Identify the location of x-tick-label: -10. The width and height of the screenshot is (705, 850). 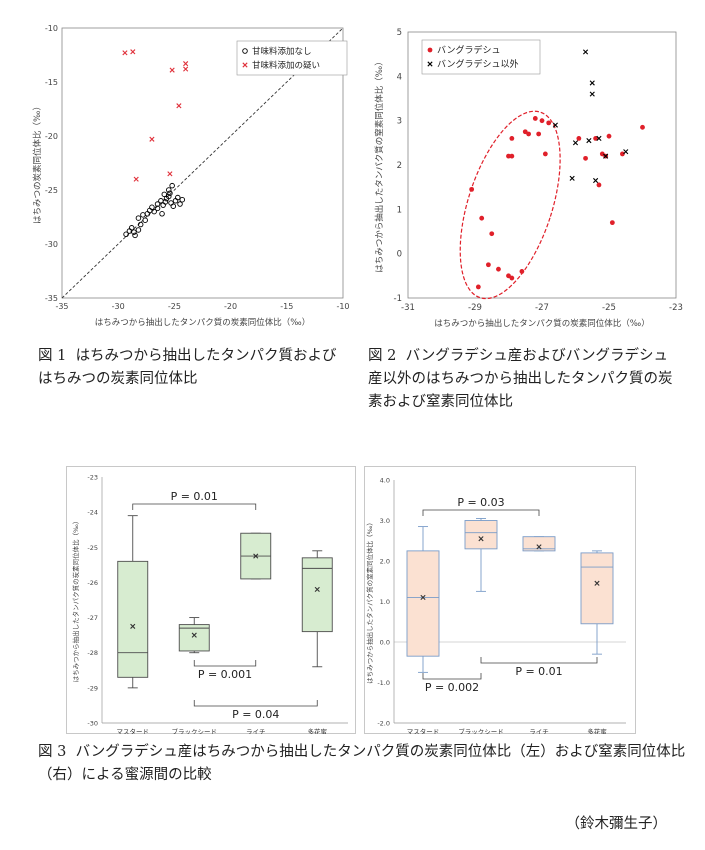
(342, 306).